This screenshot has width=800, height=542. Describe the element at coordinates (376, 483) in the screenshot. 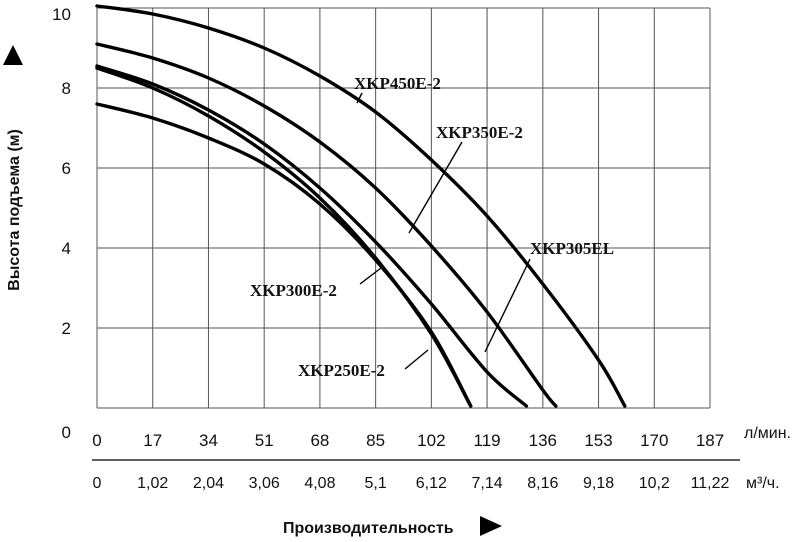

I see `x-tick-label-secondary: 5,1` at that location.